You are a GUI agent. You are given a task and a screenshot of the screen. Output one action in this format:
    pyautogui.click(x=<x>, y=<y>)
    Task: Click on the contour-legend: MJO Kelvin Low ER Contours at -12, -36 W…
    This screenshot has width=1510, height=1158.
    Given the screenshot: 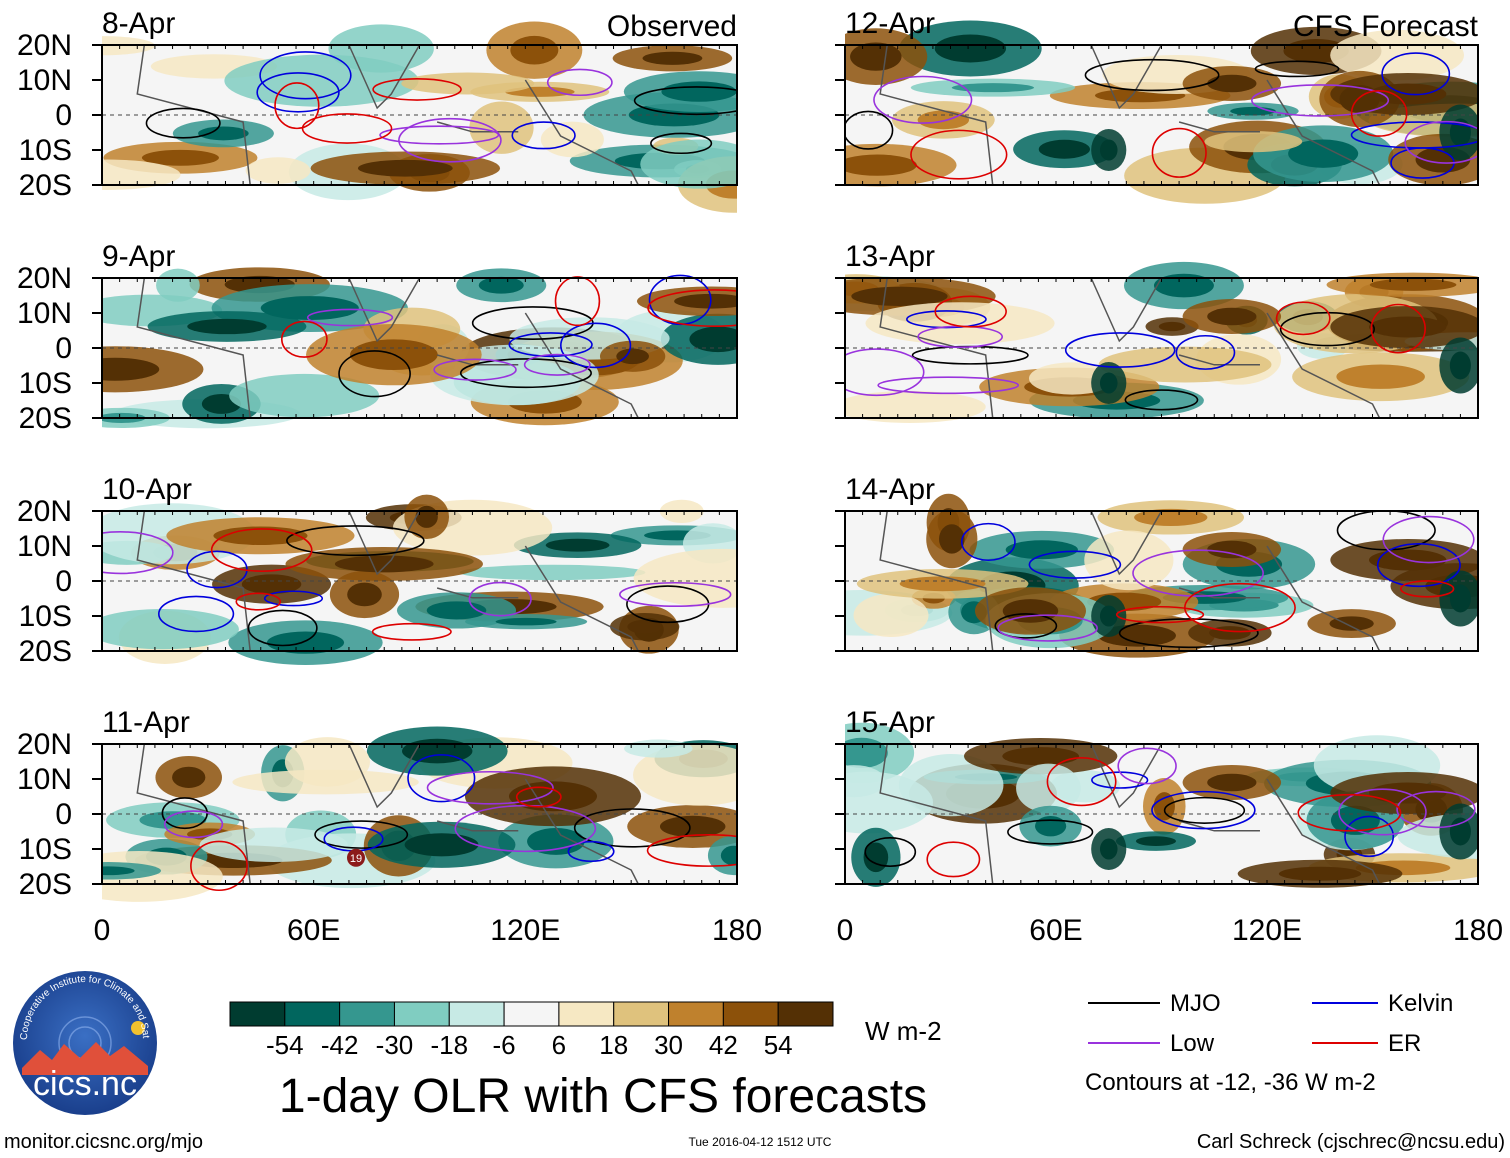 What is the action you would take?
    pyautogui.click(x=1269, y=1043)
    